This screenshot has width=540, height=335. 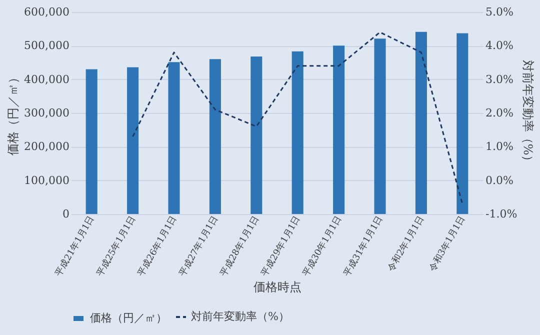 I want to click on y-tick-label: 400,000, so click(x=47, y=79).